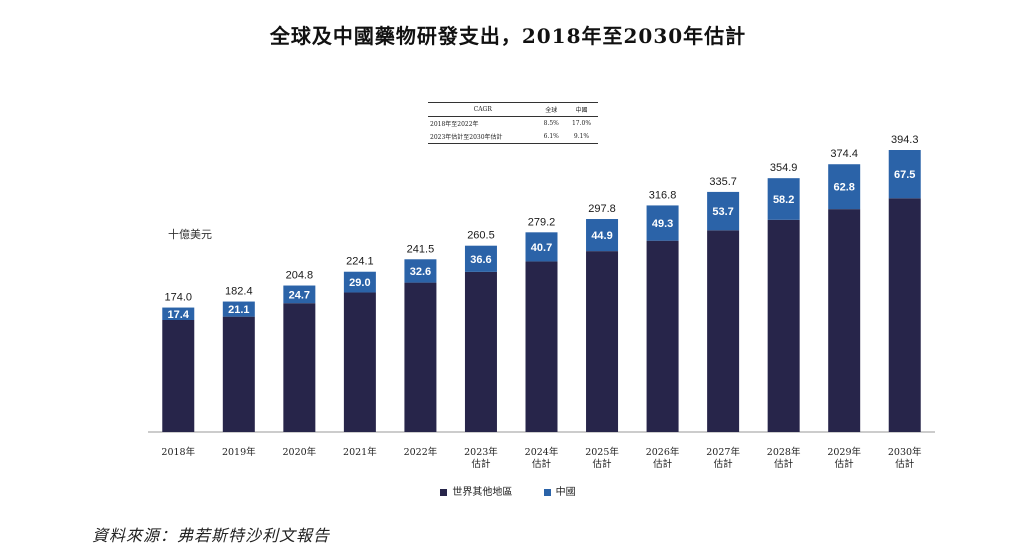 This screenshot has height=560, width=1016. I want to click on cagr-row: 2023年估計至2030年估計 6.1% 9.1%, so click(513, 137).